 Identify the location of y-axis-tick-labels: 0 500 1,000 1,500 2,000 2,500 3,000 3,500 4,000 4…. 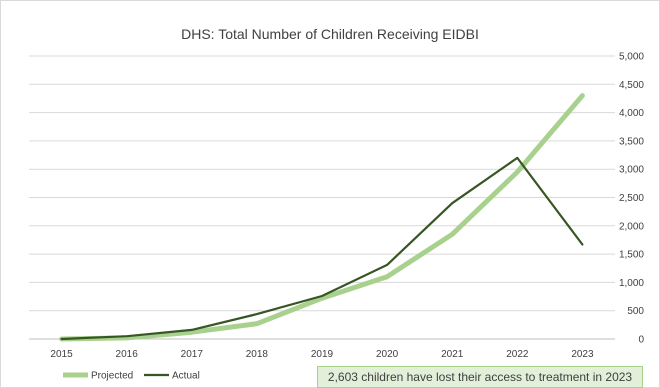
(631, 199).